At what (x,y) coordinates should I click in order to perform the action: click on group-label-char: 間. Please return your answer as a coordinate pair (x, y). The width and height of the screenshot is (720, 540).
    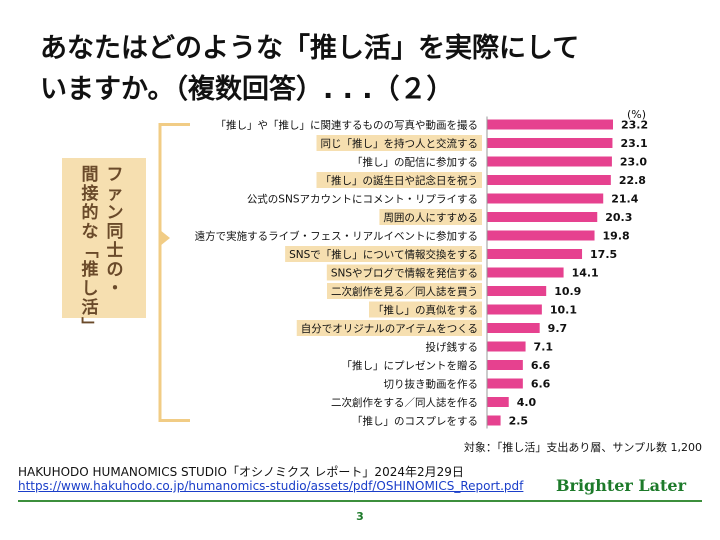
    Looking at the image, I should click on (90, 175).